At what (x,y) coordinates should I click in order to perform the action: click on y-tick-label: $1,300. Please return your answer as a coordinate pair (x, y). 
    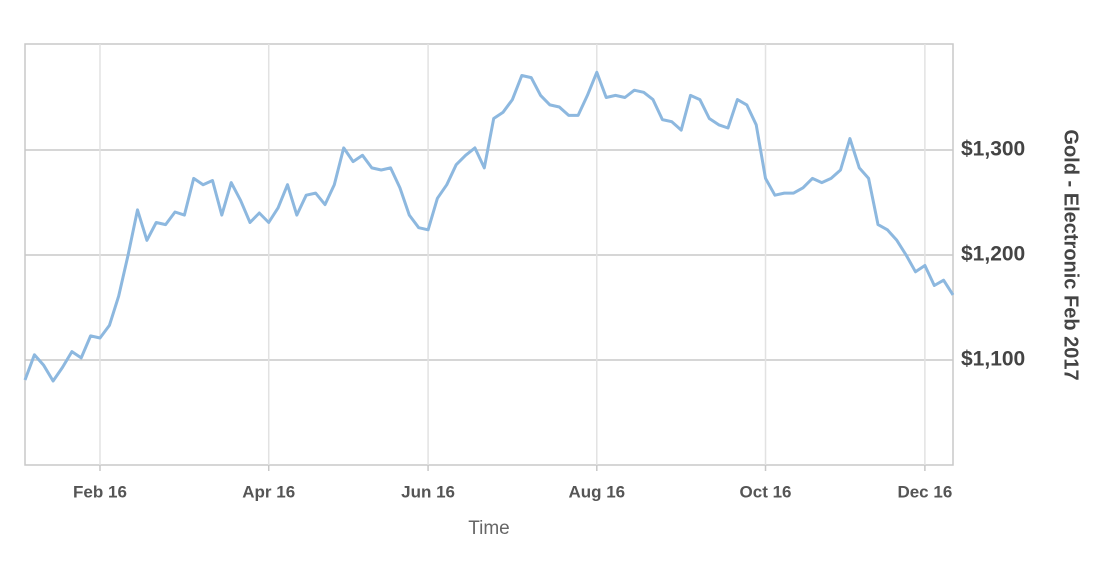
    Looking at the image, I should click on (993, 149).